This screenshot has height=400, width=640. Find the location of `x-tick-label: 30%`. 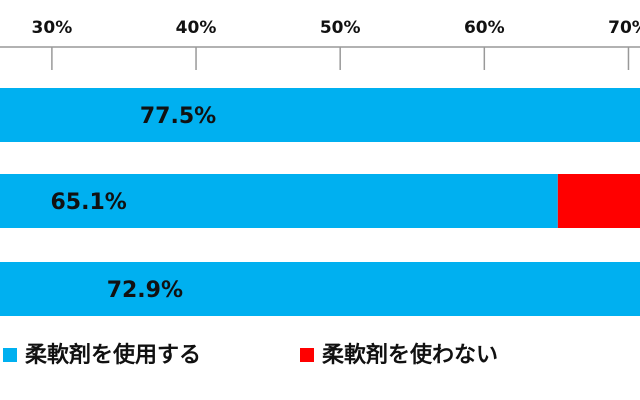

x-tick-label: 30% is located at coordinates (52, 28).